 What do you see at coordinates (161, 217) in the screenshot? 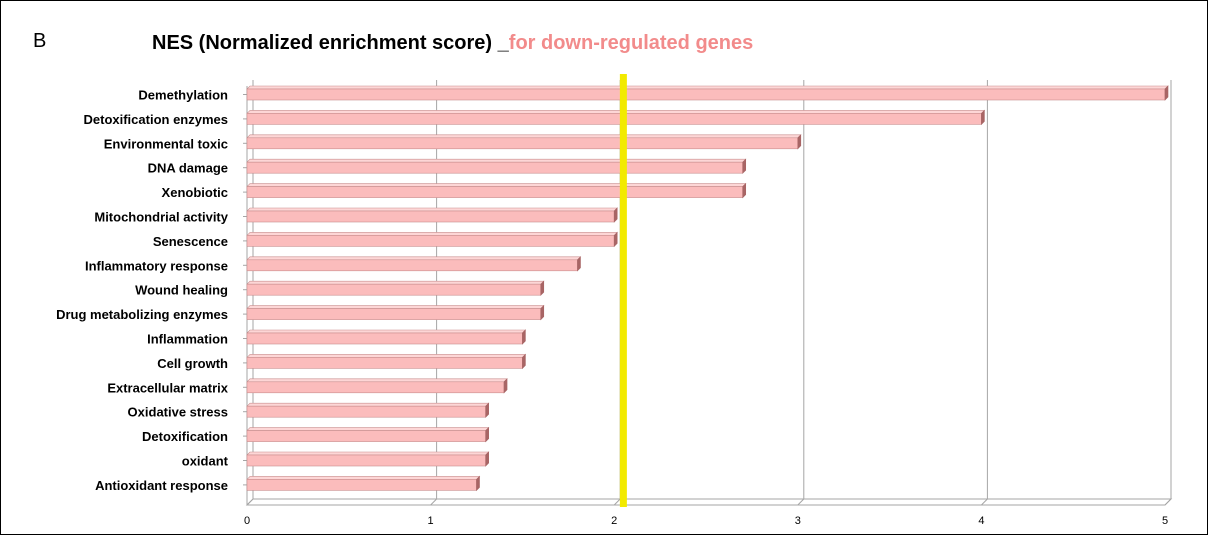
I see `category-label: Mitochondrial activity` at bounding box center [161, 217].